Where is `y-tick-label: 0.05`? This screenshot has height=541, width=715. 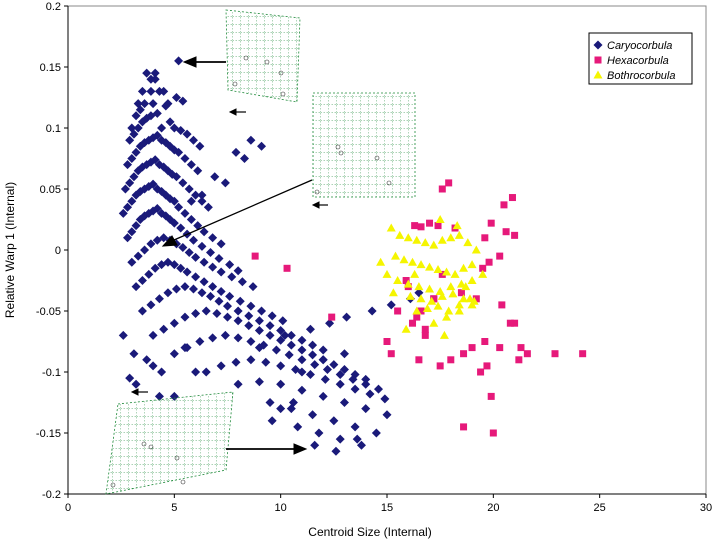
y-tick-label: 0.05 is located at coordinates (50, 190).